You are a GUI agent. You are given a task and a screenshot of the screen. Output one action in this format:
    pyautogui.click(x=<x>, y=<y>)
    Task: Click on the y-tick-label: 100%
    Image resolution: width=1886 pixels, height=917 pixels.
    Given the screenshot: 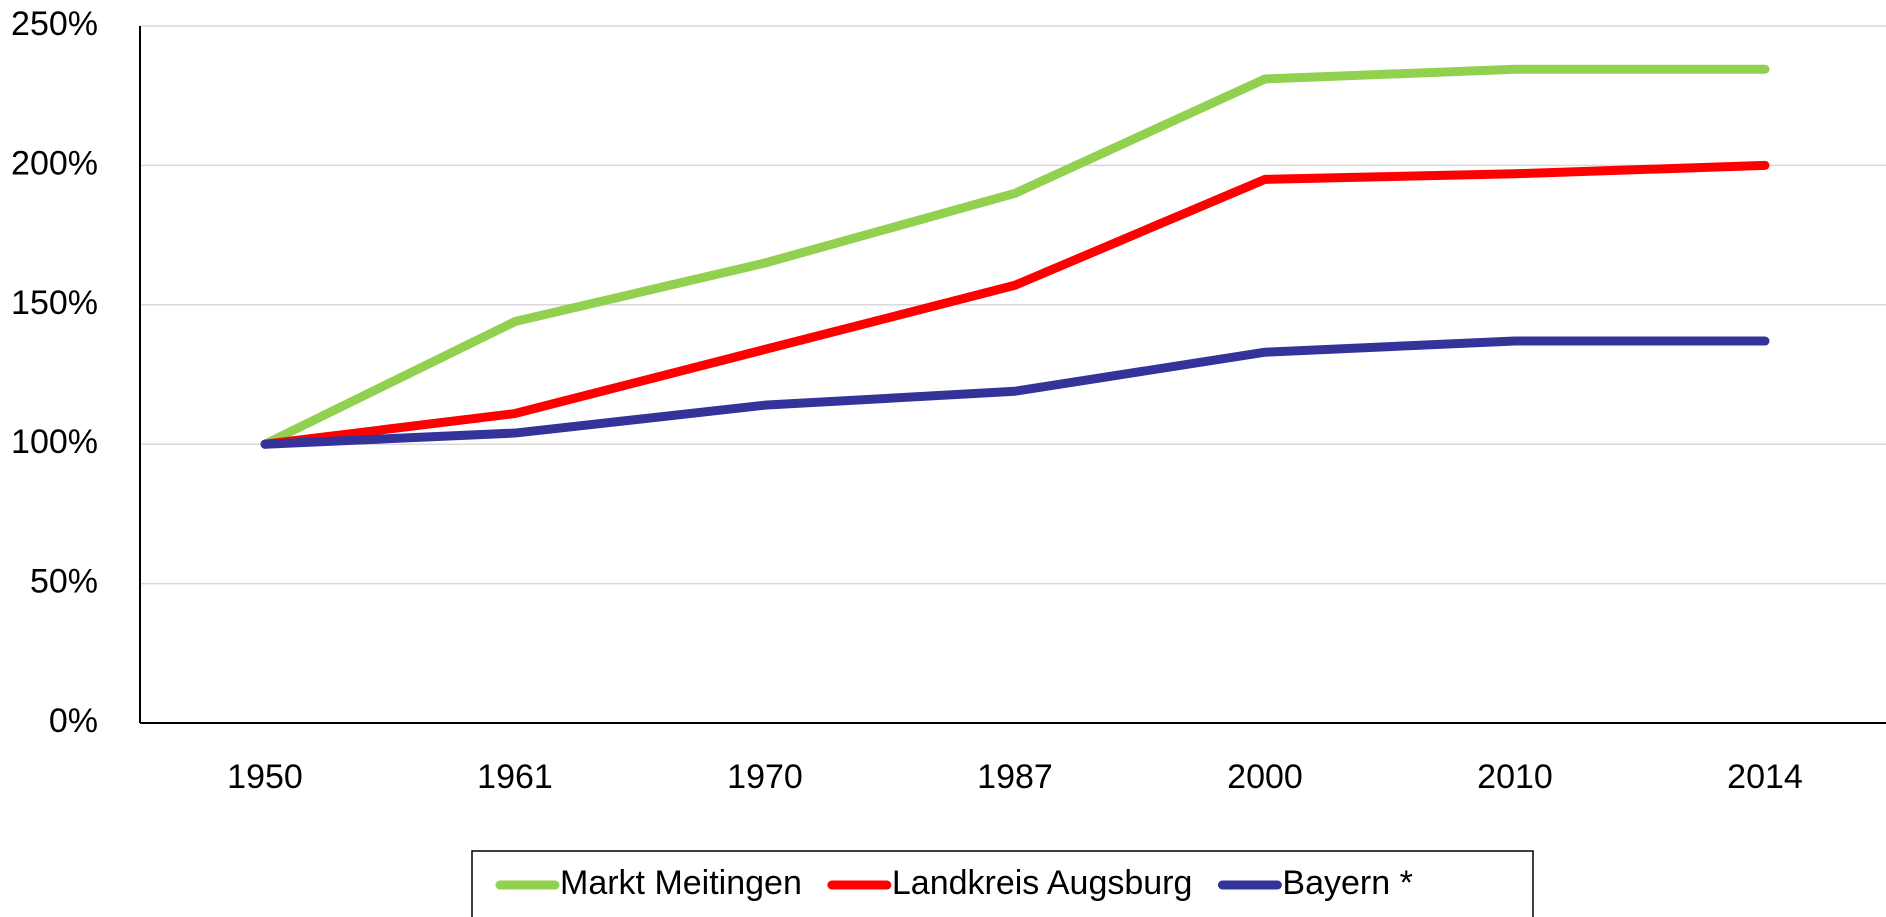 What is the action you would take?
    pyautogui.click(x=54, y=442)
    